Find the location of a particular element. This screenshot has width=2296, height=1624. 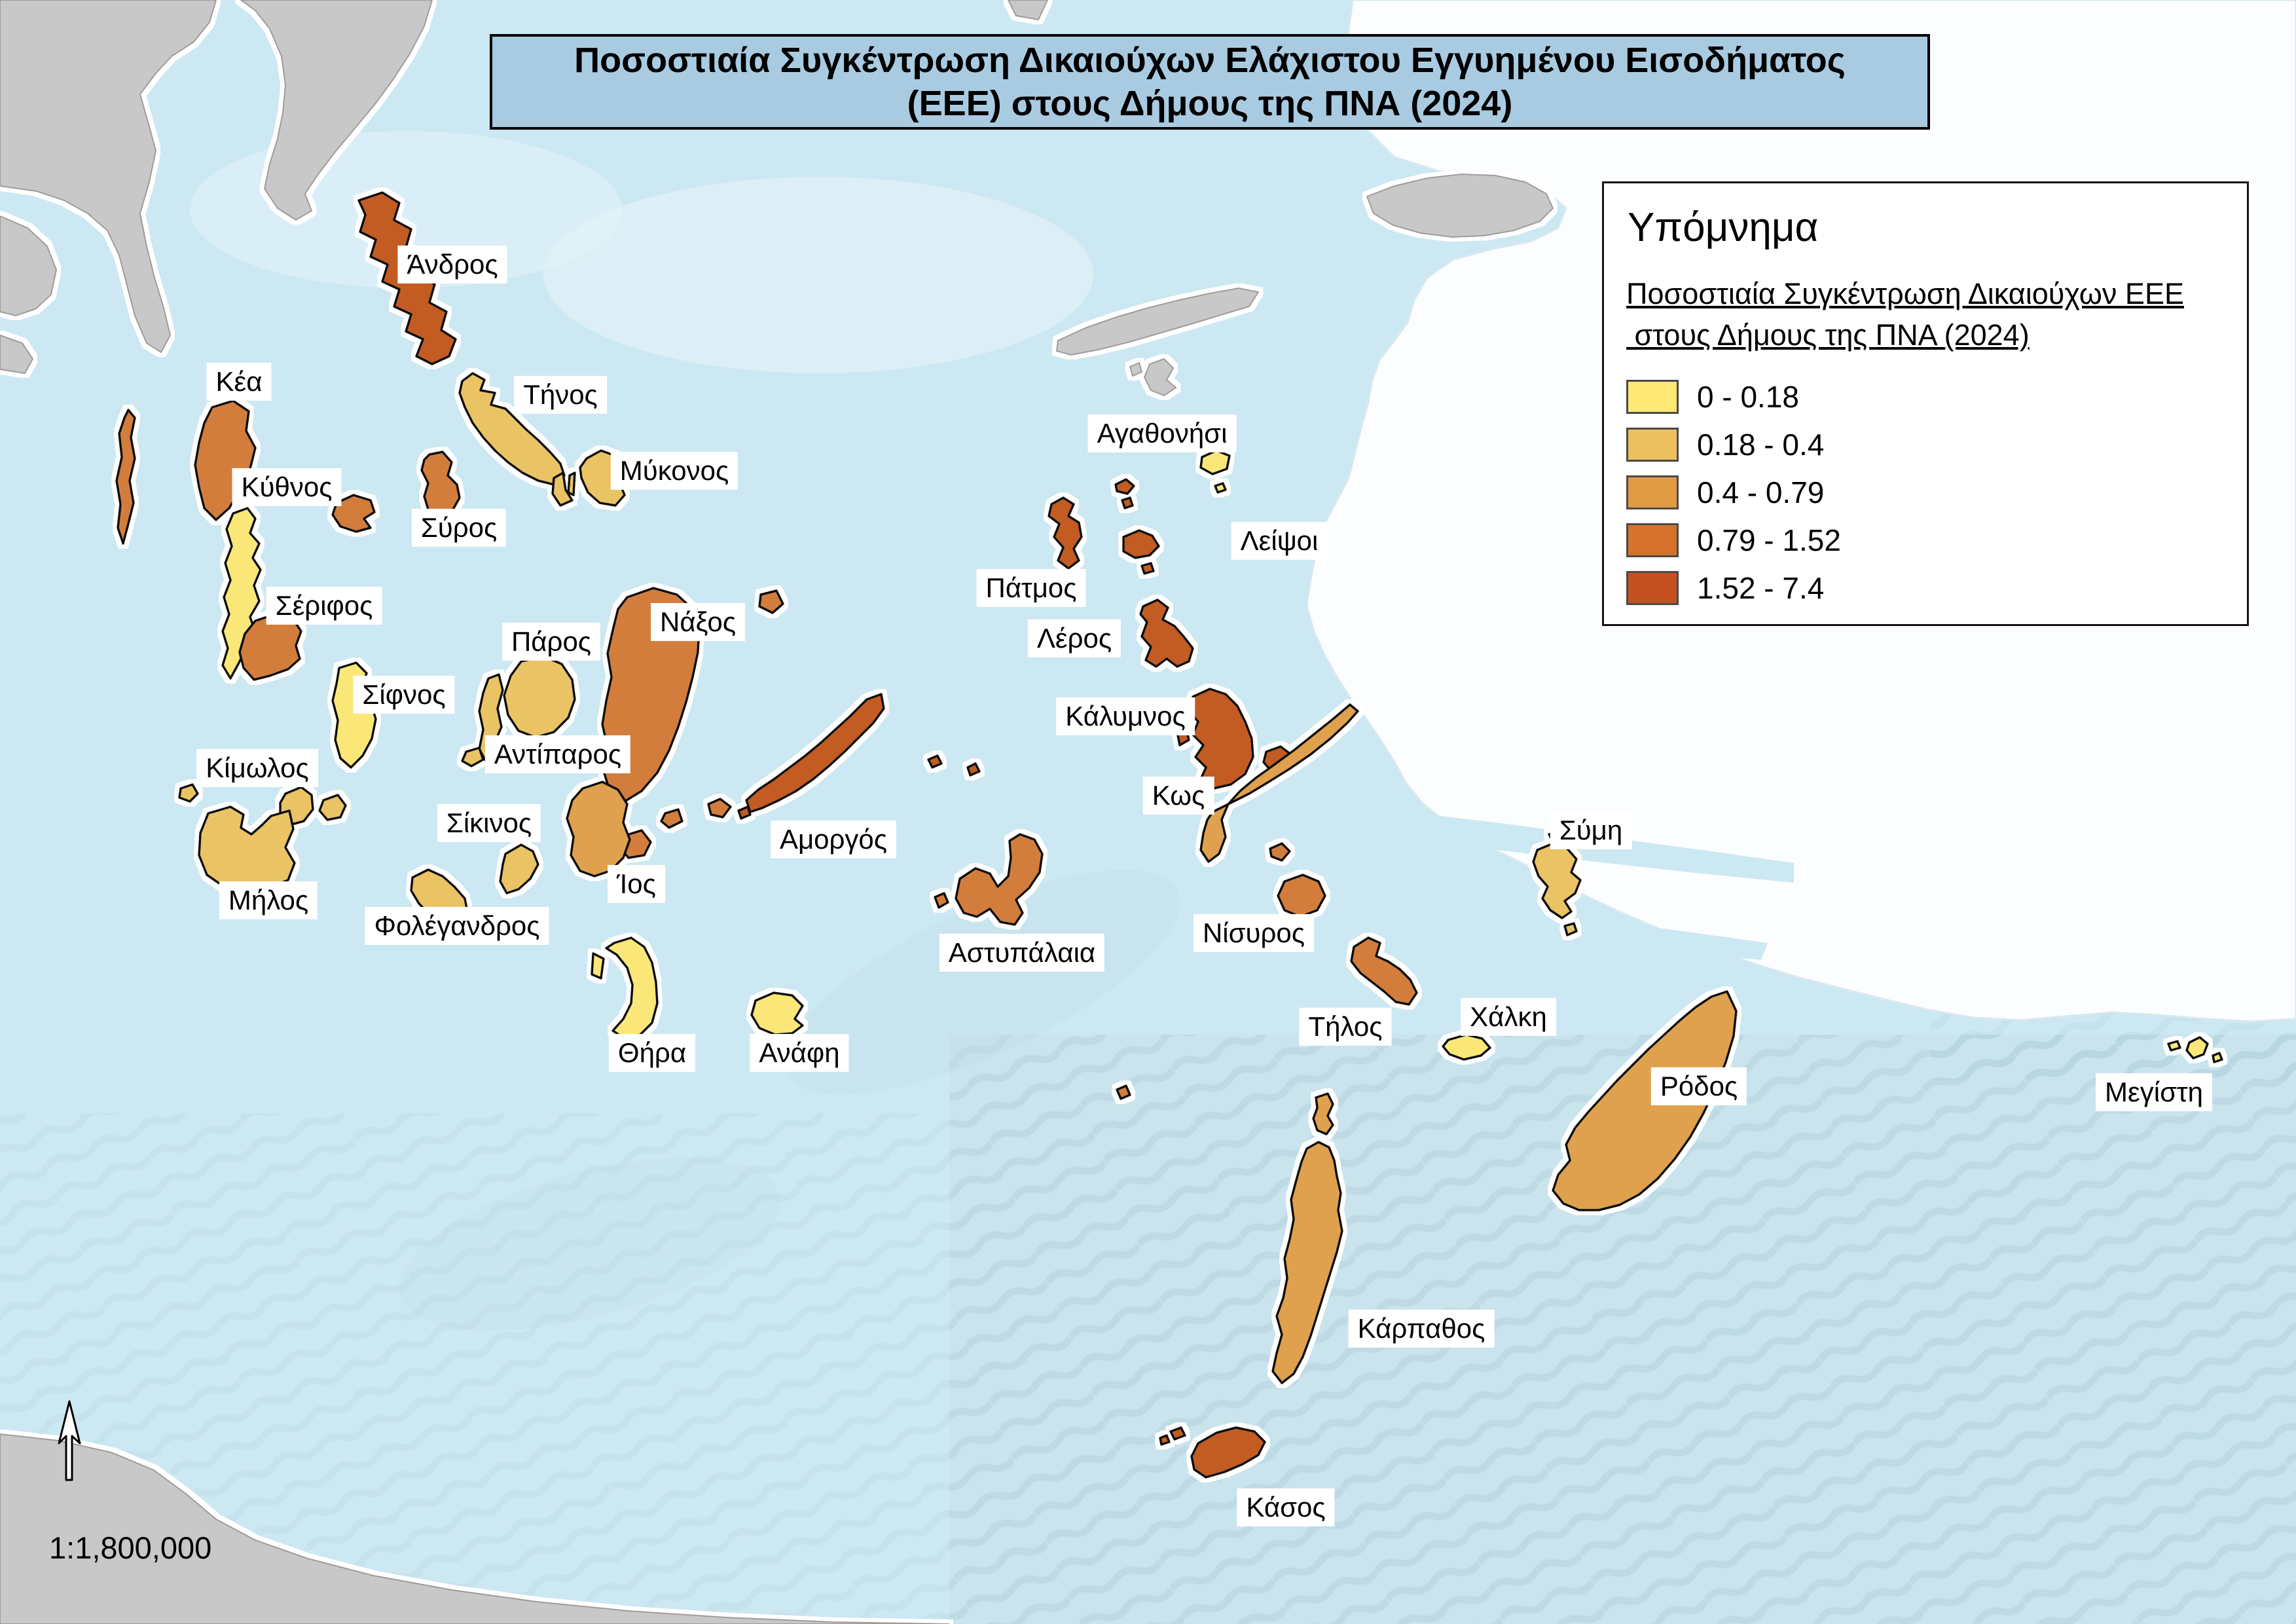

island-label-tinos: Τήνος is located at coordinates (560, 395).